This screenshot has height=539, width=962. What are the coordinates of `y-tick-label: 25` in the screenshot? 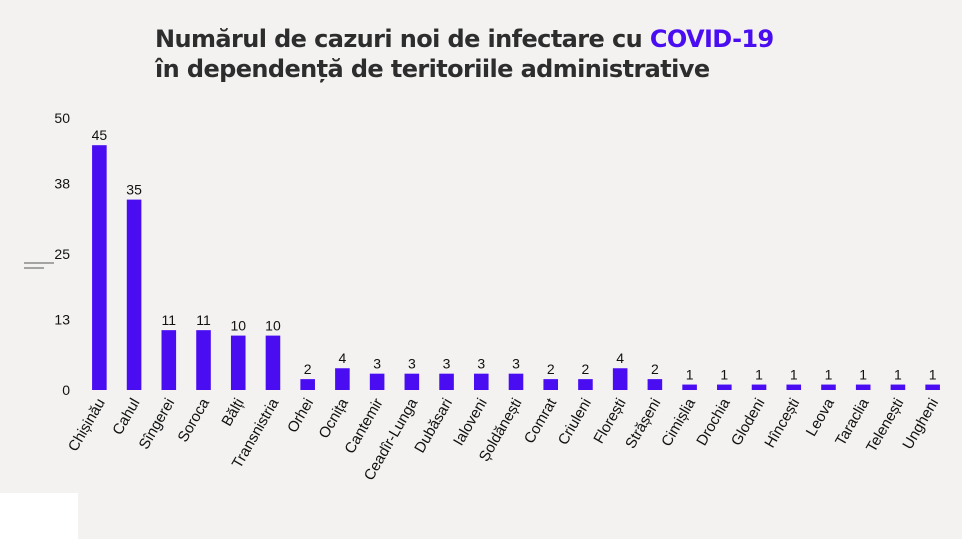 It's located at (62, 254).